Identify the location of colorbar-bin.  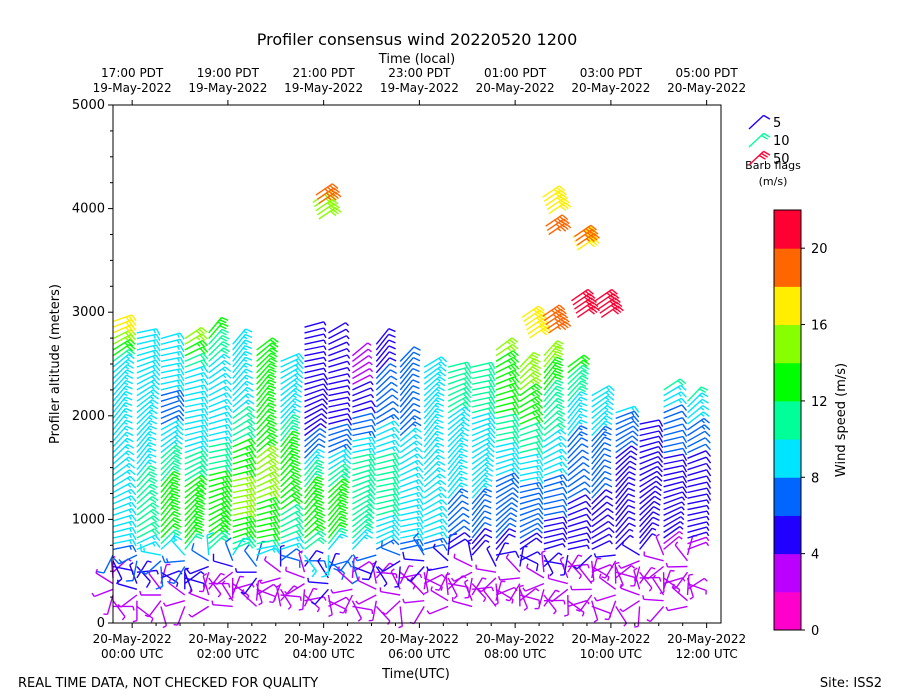
(787, 611).